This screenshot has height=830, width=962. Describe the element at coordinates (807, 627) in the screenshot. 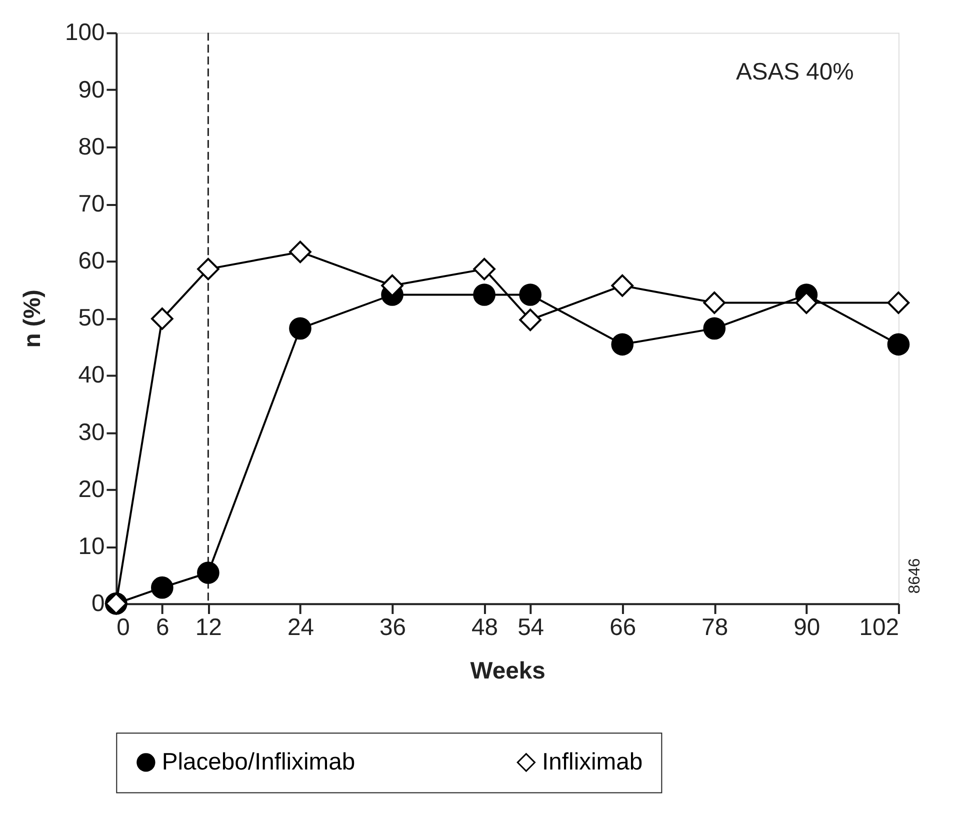

I see `x-tick-label: 90` at that location.